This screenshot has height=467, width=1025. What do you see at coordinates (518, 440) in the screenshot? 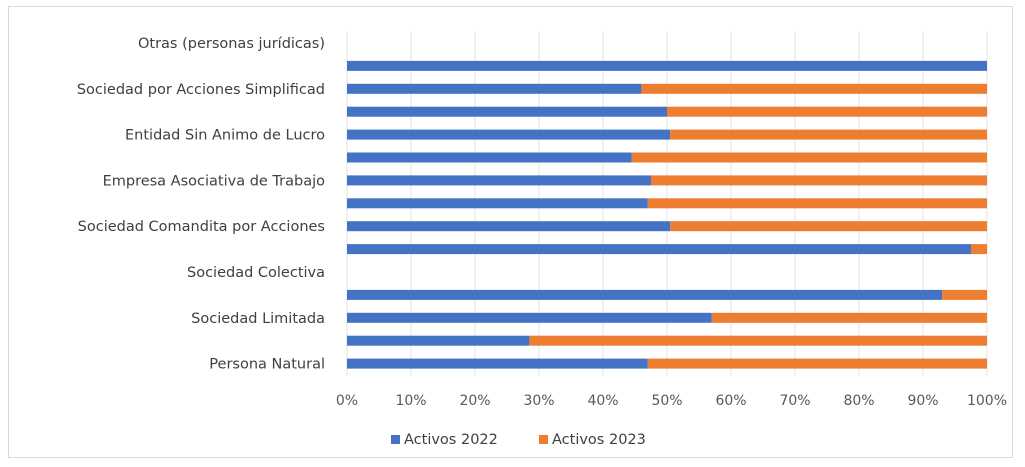
I see `legend: Activos 2022 Activos 2023` at bounding box center [518, 440].